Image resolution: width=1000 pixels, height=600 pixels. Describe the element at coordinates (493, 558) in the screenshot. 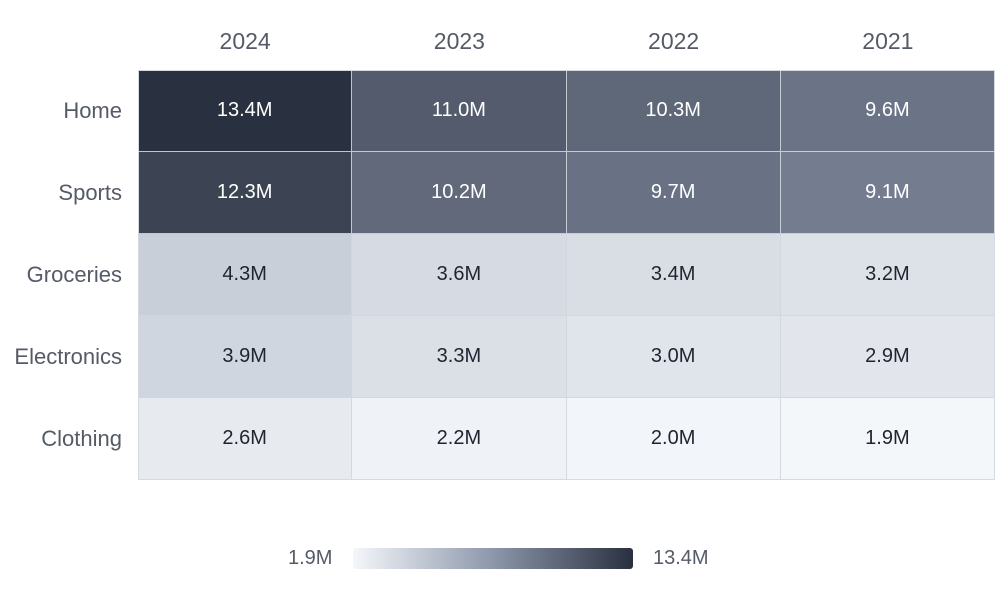

I see `legend-gradient-bar` at that location.